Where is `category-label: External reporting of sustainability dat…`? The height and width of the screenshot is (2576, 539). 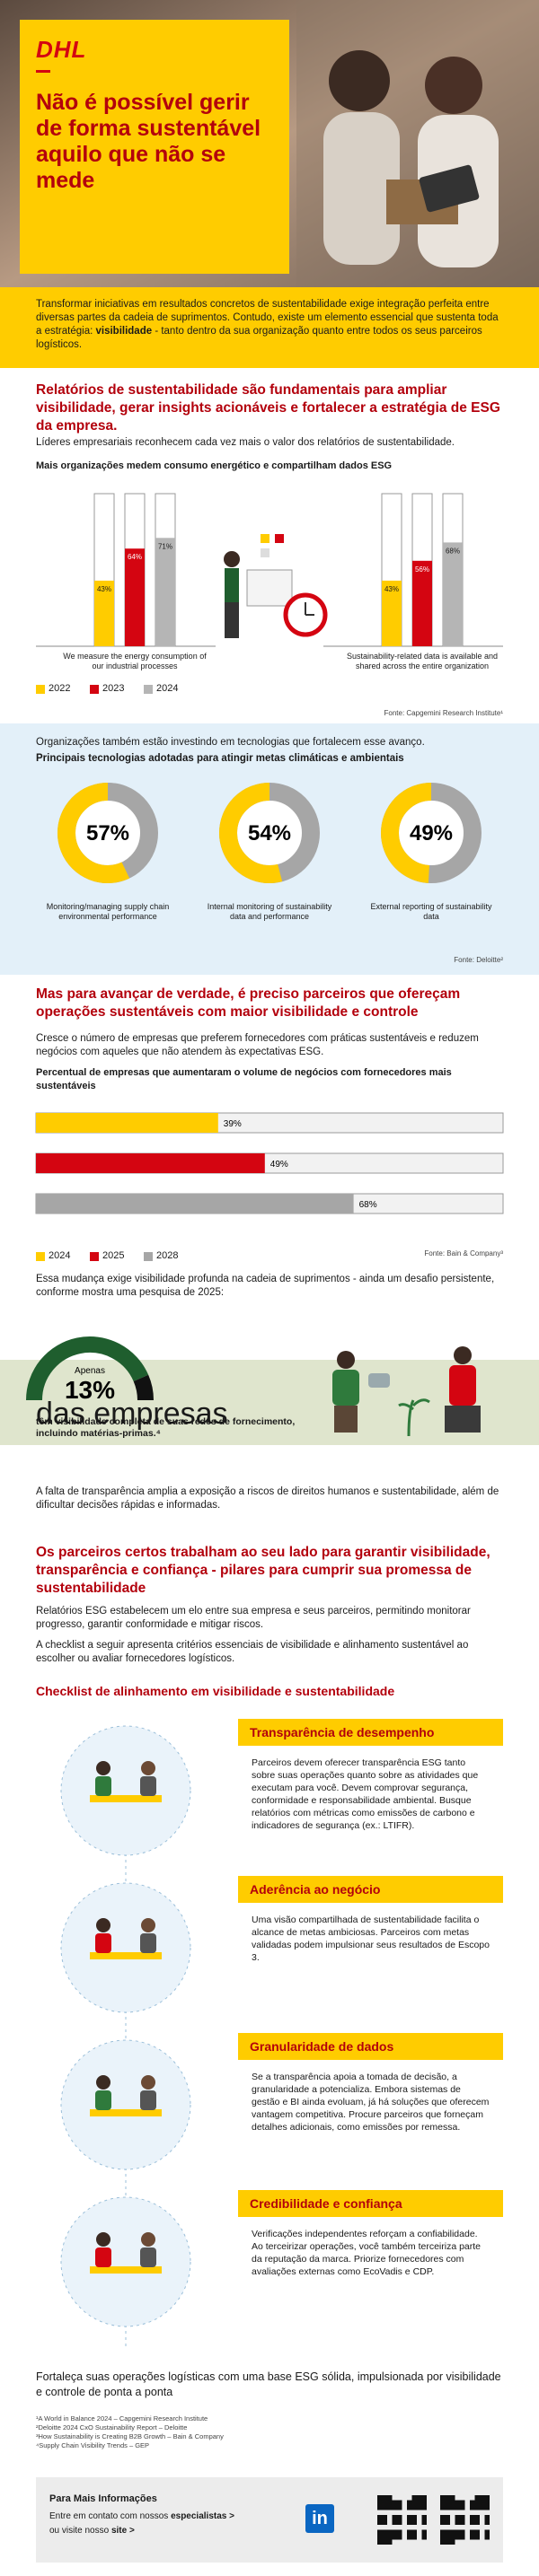 category-label: External reporting of sustainability dat… is located at coordinates (431, 911).